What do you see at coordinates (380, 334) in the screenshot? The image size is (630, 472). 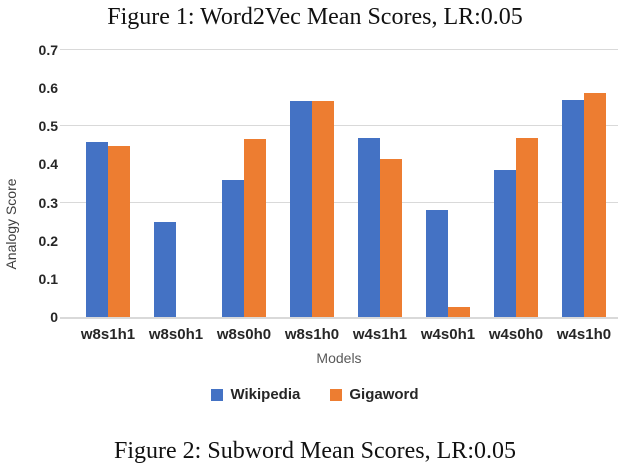 I see `x-tick-label-w4s1h1: w4s1h1` at bounding box center [380, 334].